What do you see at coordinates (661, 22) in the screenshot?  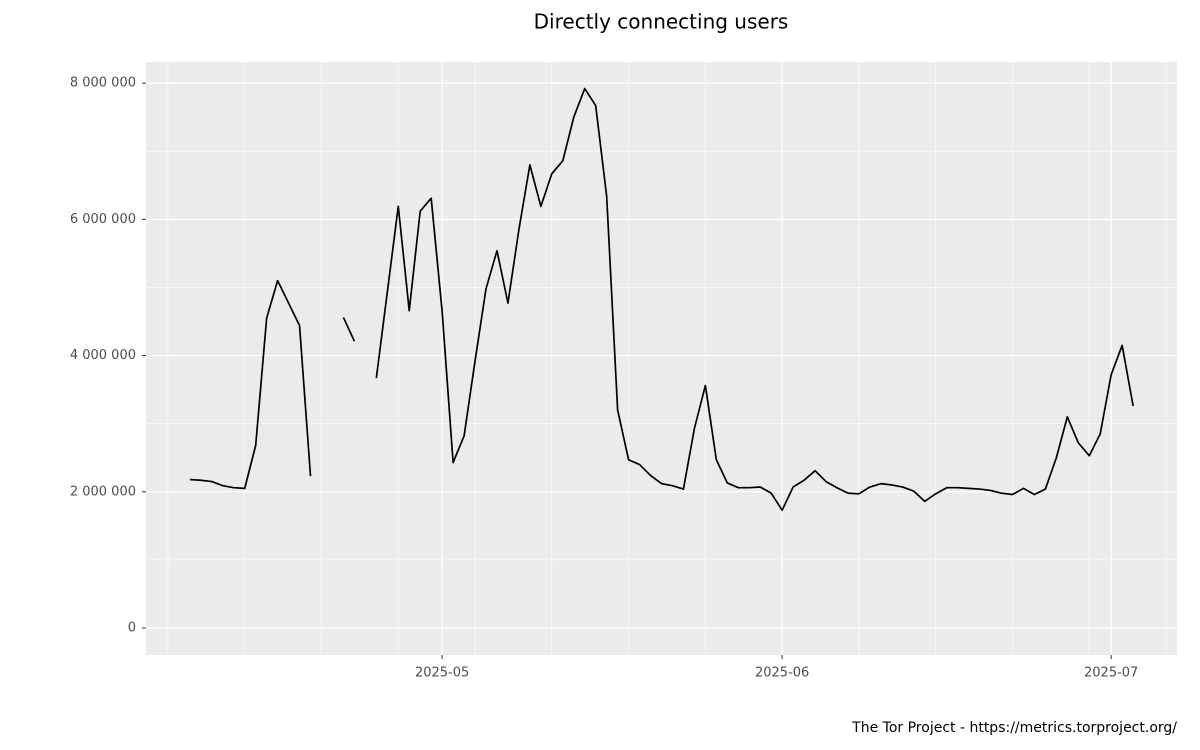 I see `chart-title: Directly connecting users` at bounding box center [661, 22].